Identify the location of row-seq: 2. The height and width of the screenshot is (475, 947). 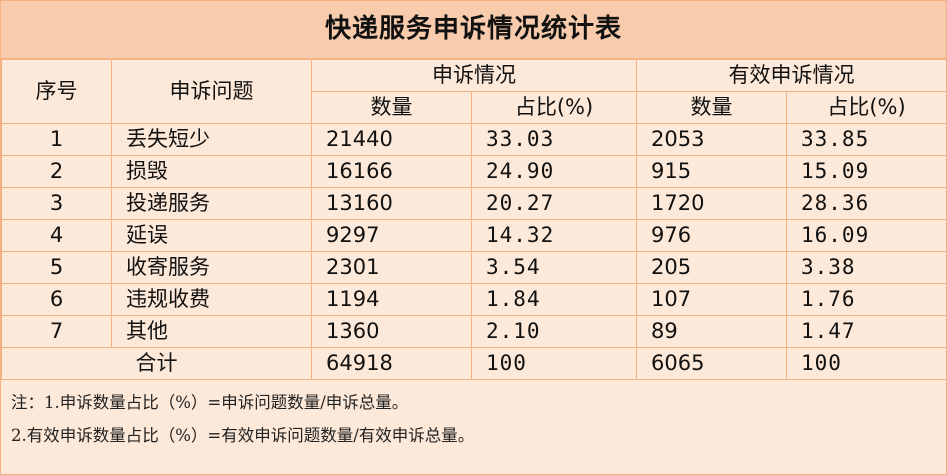
(56, 171).